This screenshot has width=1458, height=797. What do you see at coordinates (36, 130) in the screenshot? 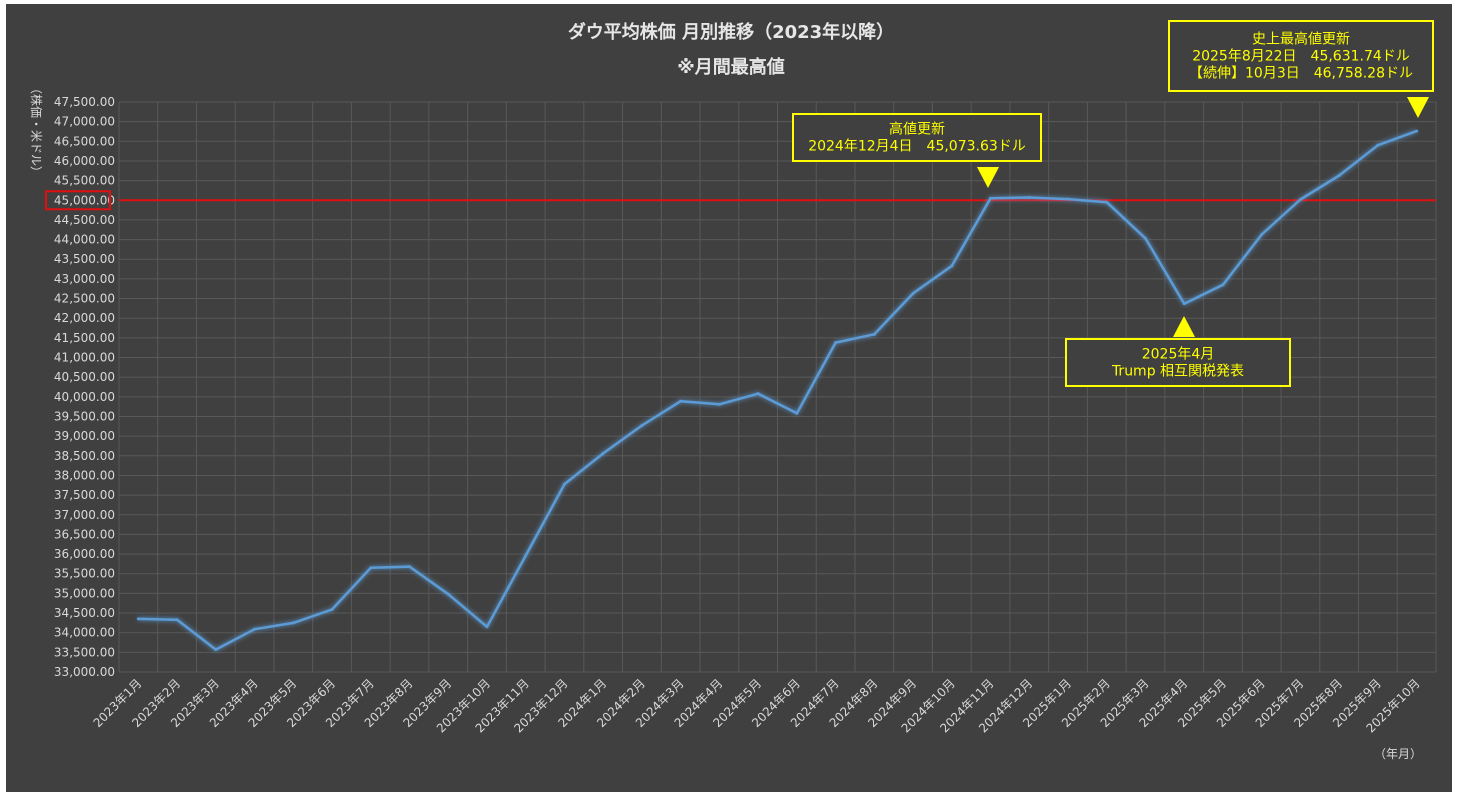
I see `y-axis-label: （株価・米ドル）` at bounding box center [36, 130].